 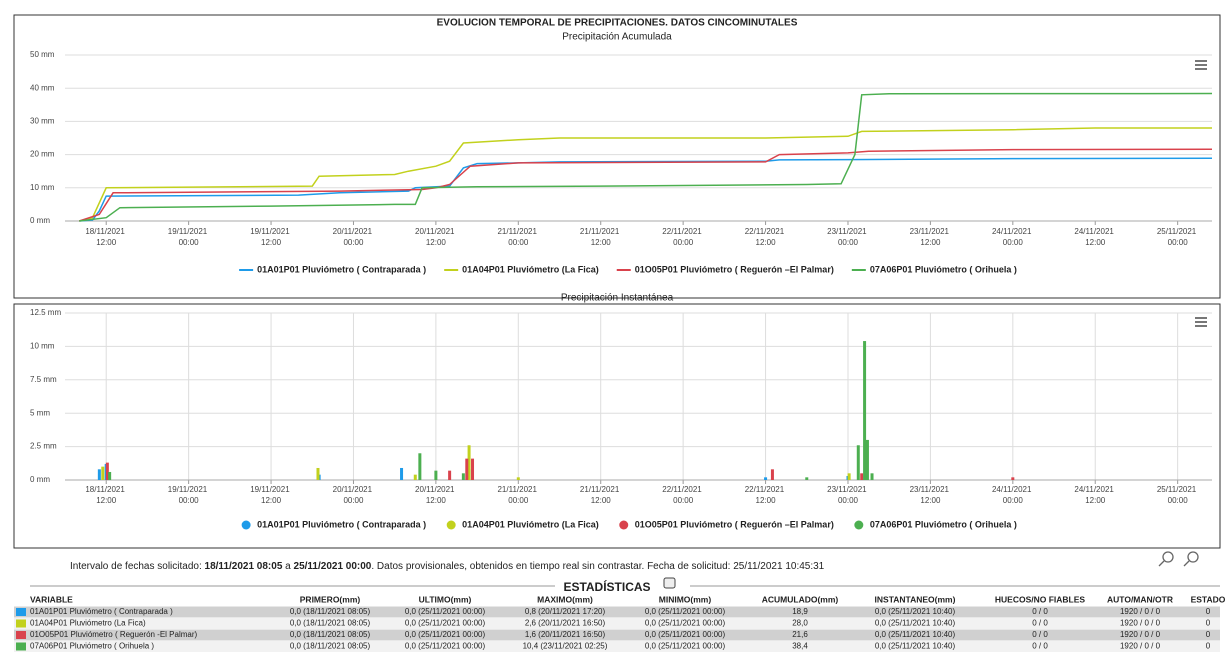 I want to click on zoom-in-button, so click(x=1166, y=559).